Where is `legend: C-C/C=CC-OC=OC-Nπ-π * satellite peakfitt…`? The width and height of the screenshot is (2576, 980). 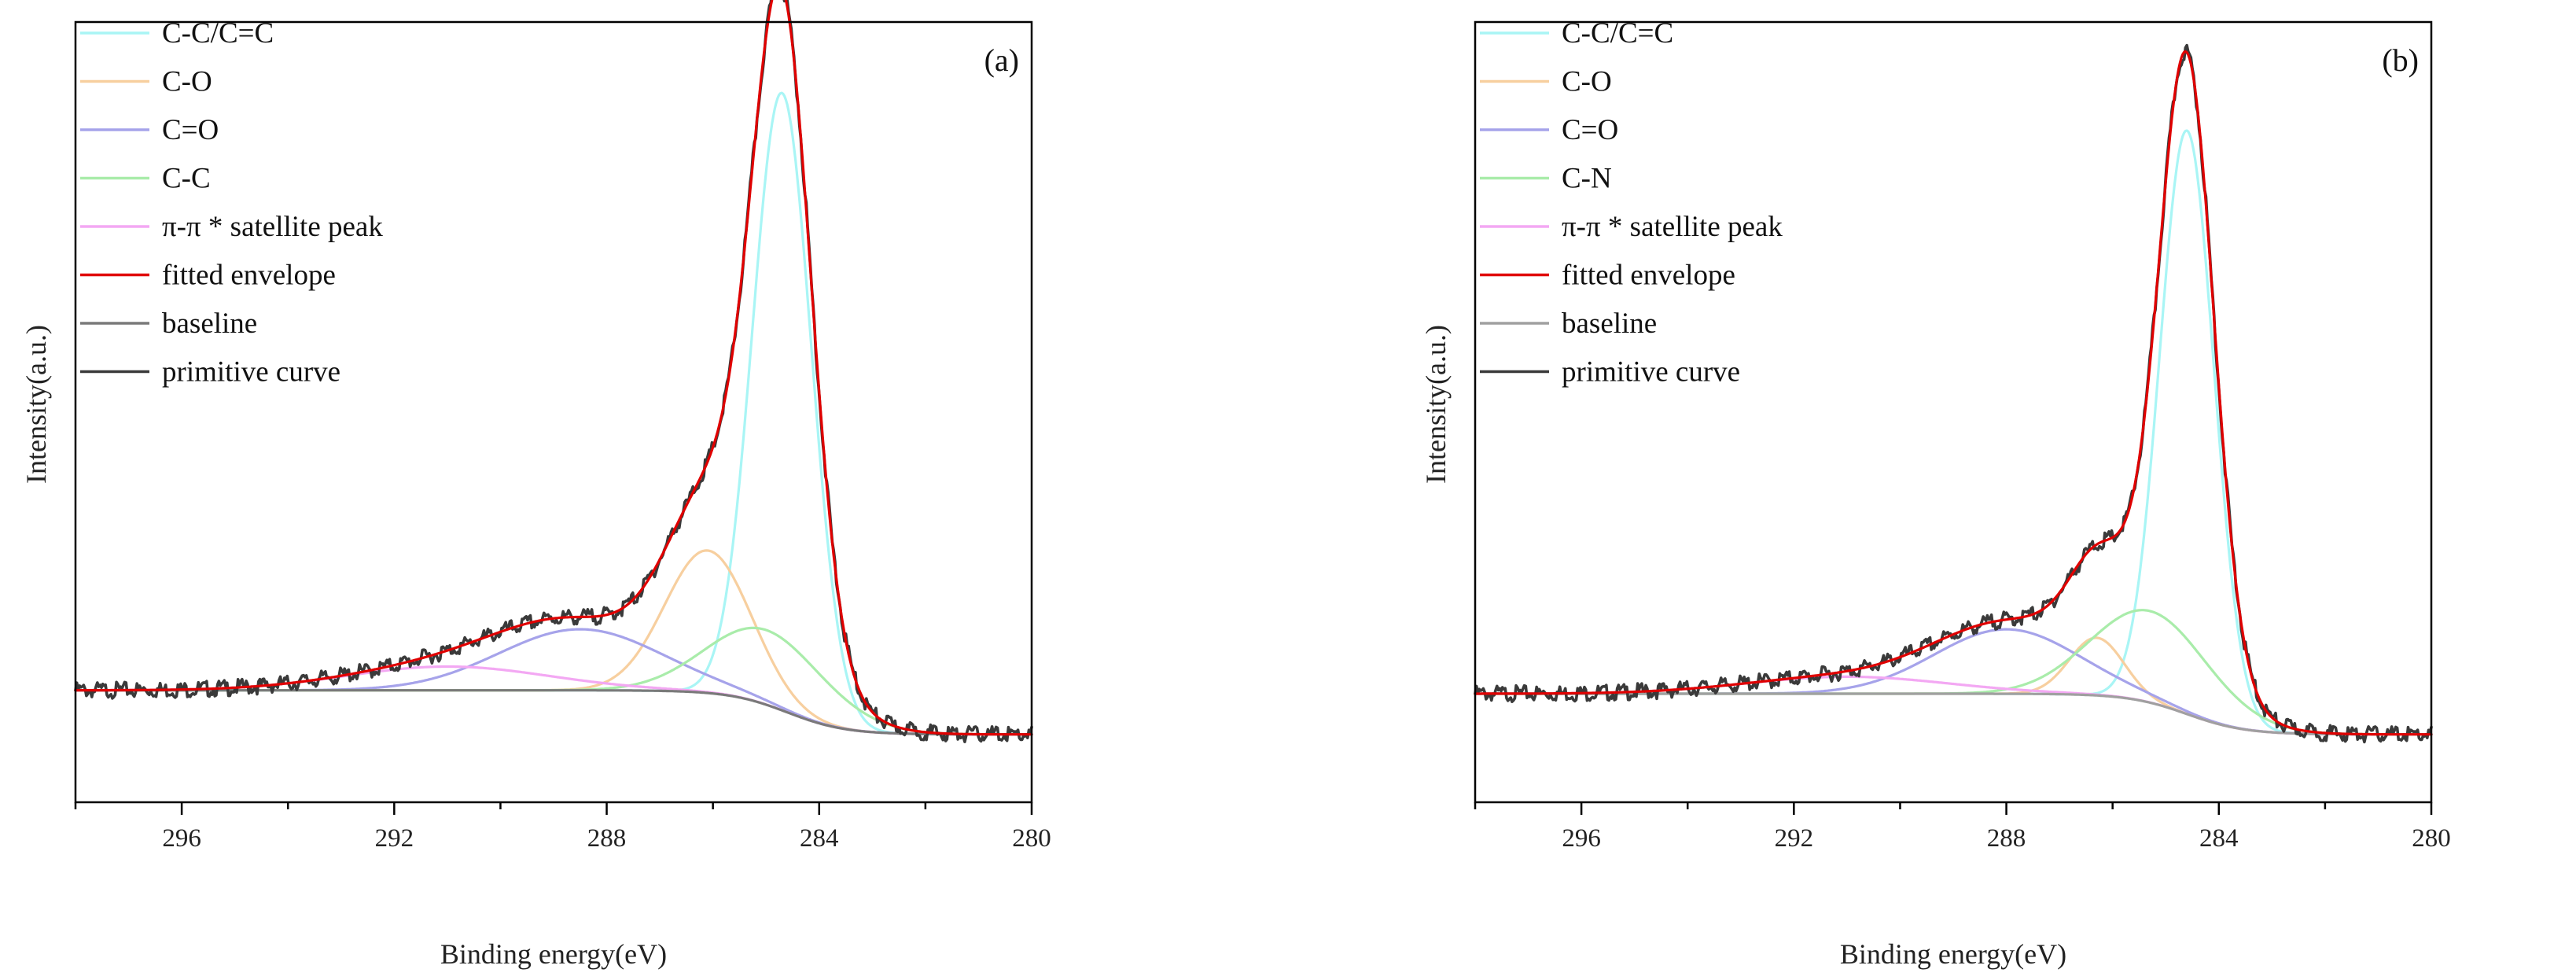 legend: C-C/C=CC-OC=OC-Nπ-π * satellite peakfitt… is located at coordinates (1631, 203).